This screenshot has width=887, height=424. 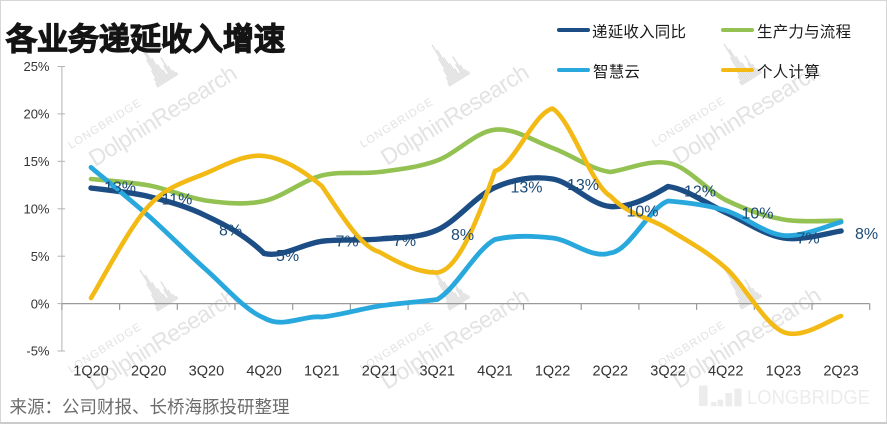 What do you see at coordinates (36, 66) in the screenshot?
I see `svg-text: 25%` at bounding box center [36, 66].